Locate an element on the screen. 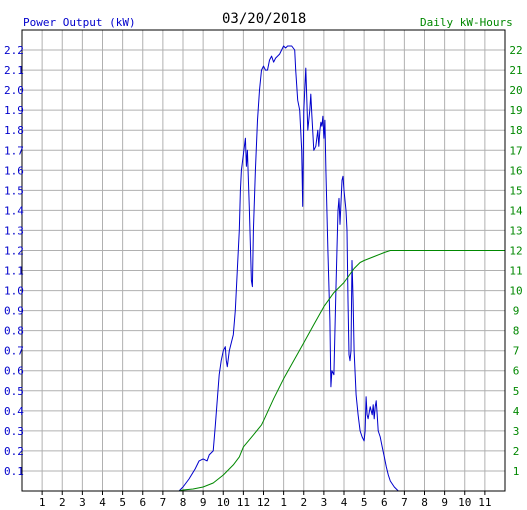 The image size is (527, 510). y-left-tick-label: 2.0 is located at coordinates (14, 90).